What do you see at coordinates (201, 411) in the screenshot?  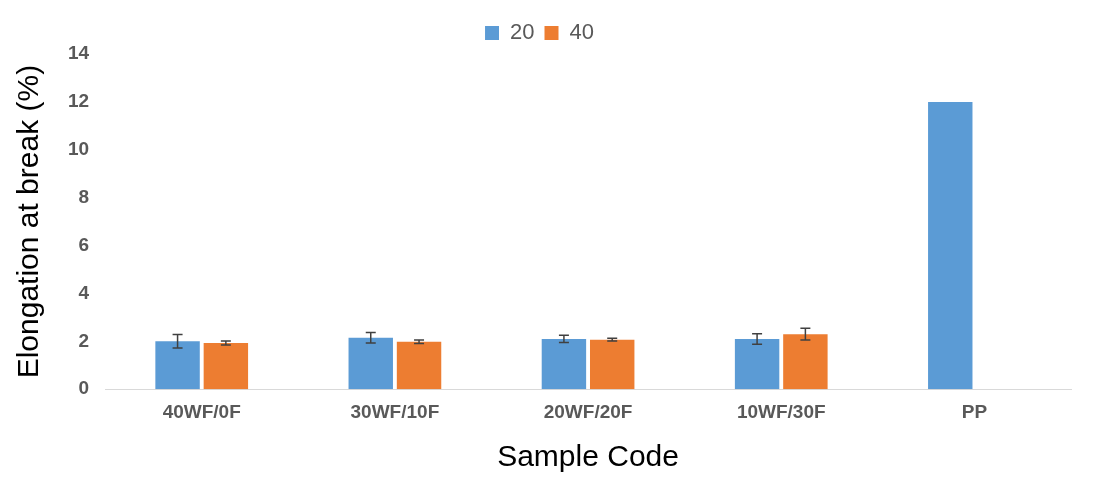 I see `x-tick-label: 40WF/0F` at bounding box center [201, 411].